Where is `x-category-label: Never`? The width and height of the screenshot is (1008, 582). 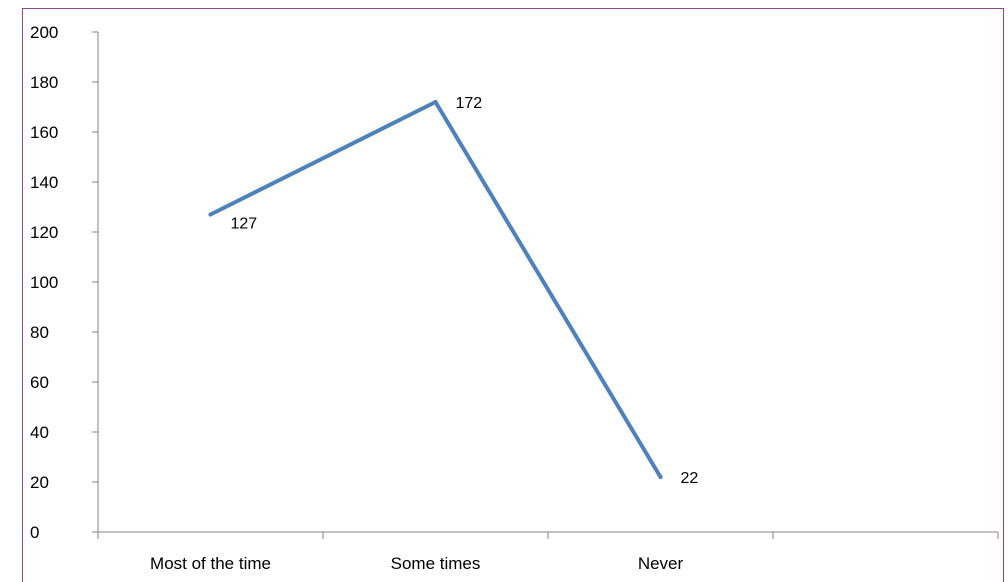
x-category-label: Never is located at coordinates (661, 563).